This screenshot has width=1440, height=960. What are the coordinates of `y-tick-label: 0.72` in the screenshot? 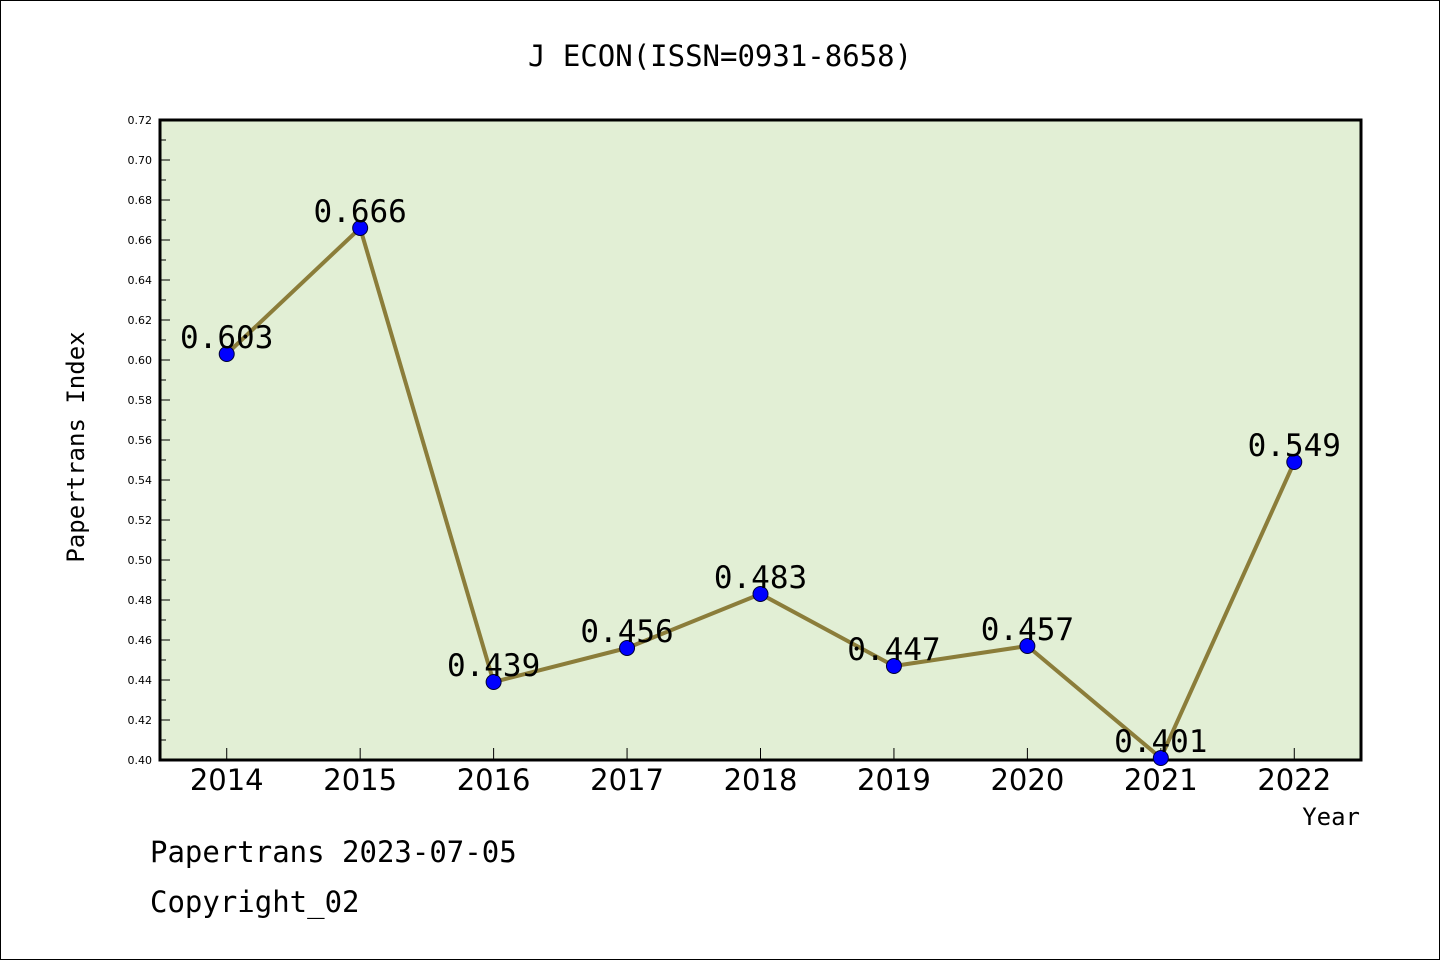 It's located at (140, 120).